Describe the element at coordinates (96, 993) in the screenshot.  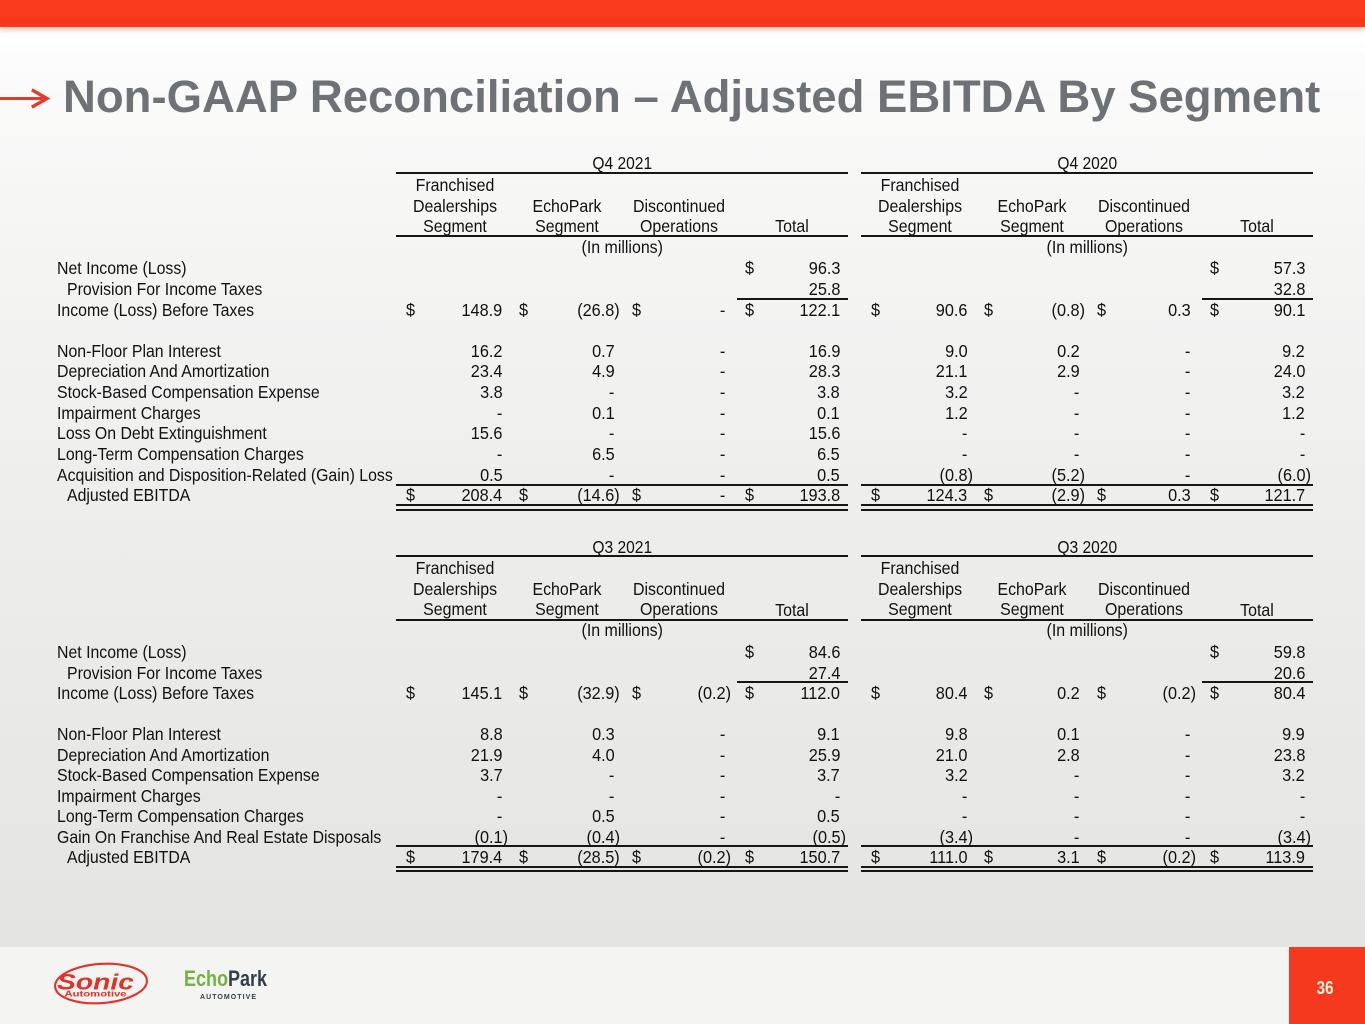
I see `svg-text: Automotive` at that location.